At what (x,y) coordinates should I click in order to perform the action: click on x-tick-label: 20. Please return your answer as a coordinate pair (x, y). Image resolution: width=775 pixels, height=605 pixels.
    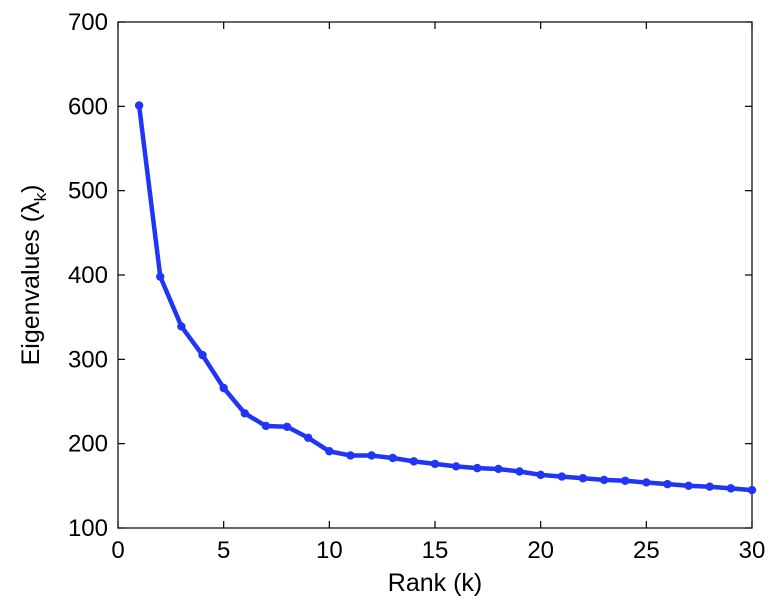
    Looking at the image, I should click on (540, 550).